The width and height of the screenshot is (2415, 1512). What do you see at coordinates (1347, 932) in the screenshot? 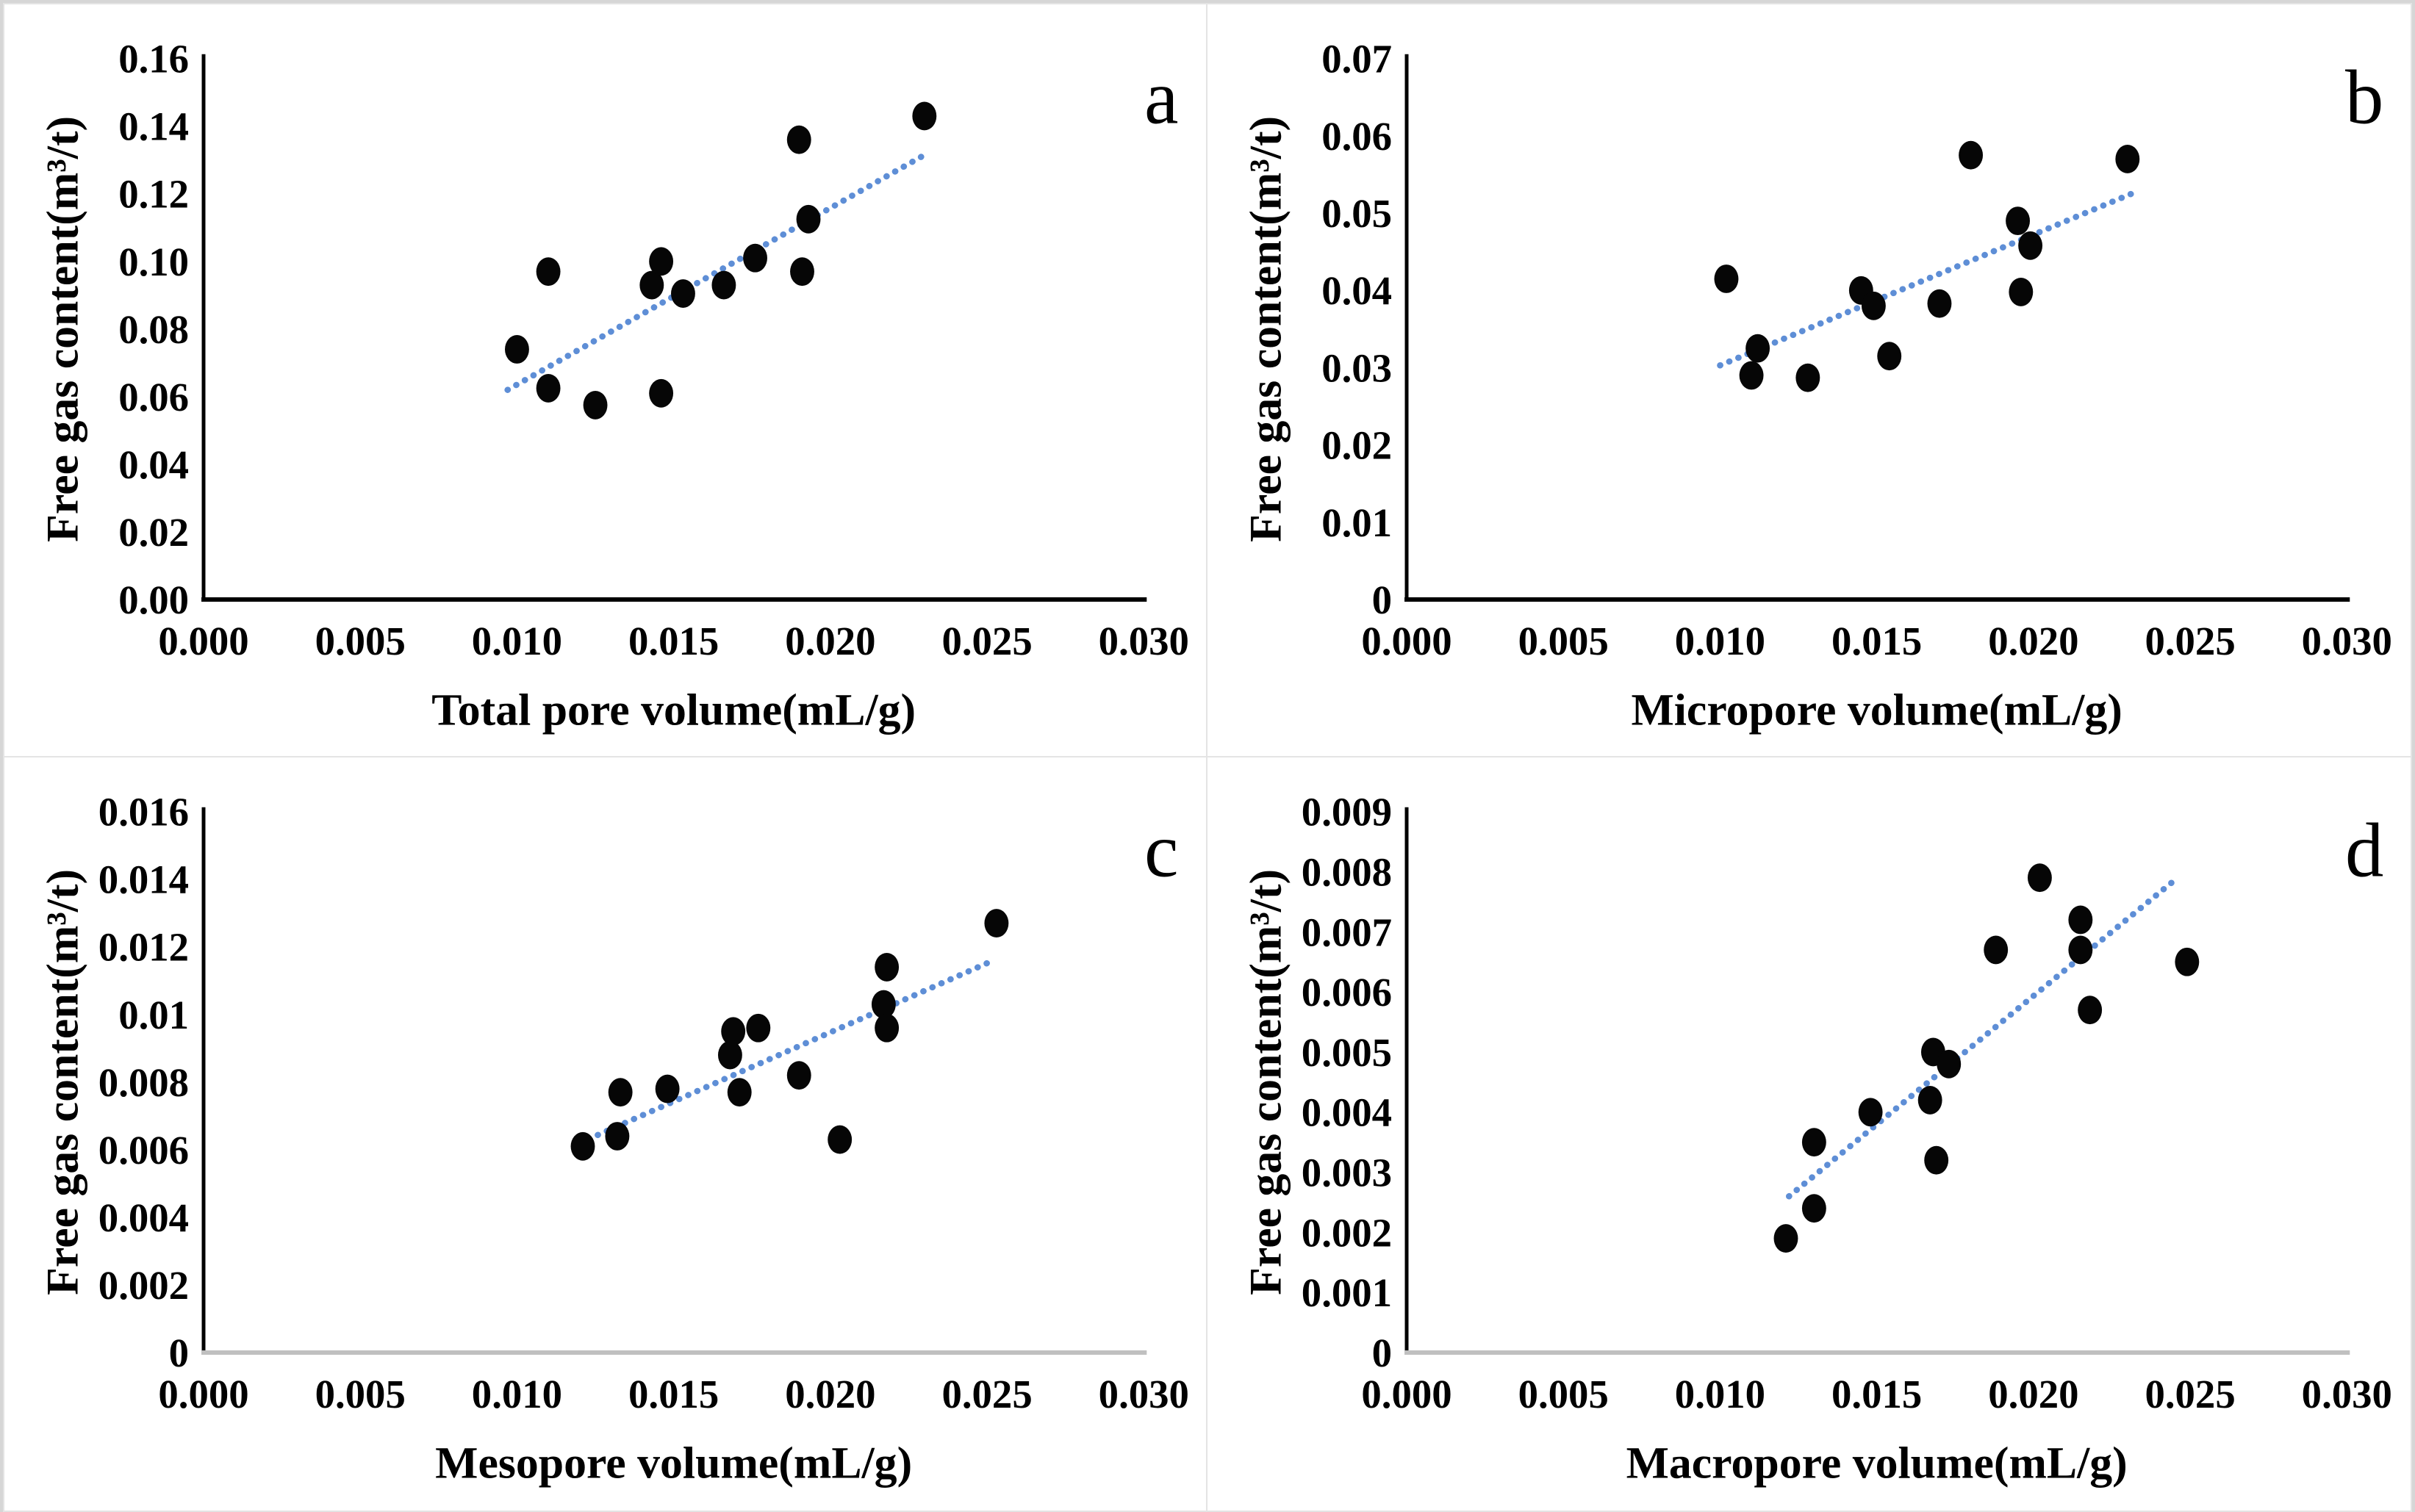
I see `y-tick-label: 0.007` at bounding box center [1347, 932].